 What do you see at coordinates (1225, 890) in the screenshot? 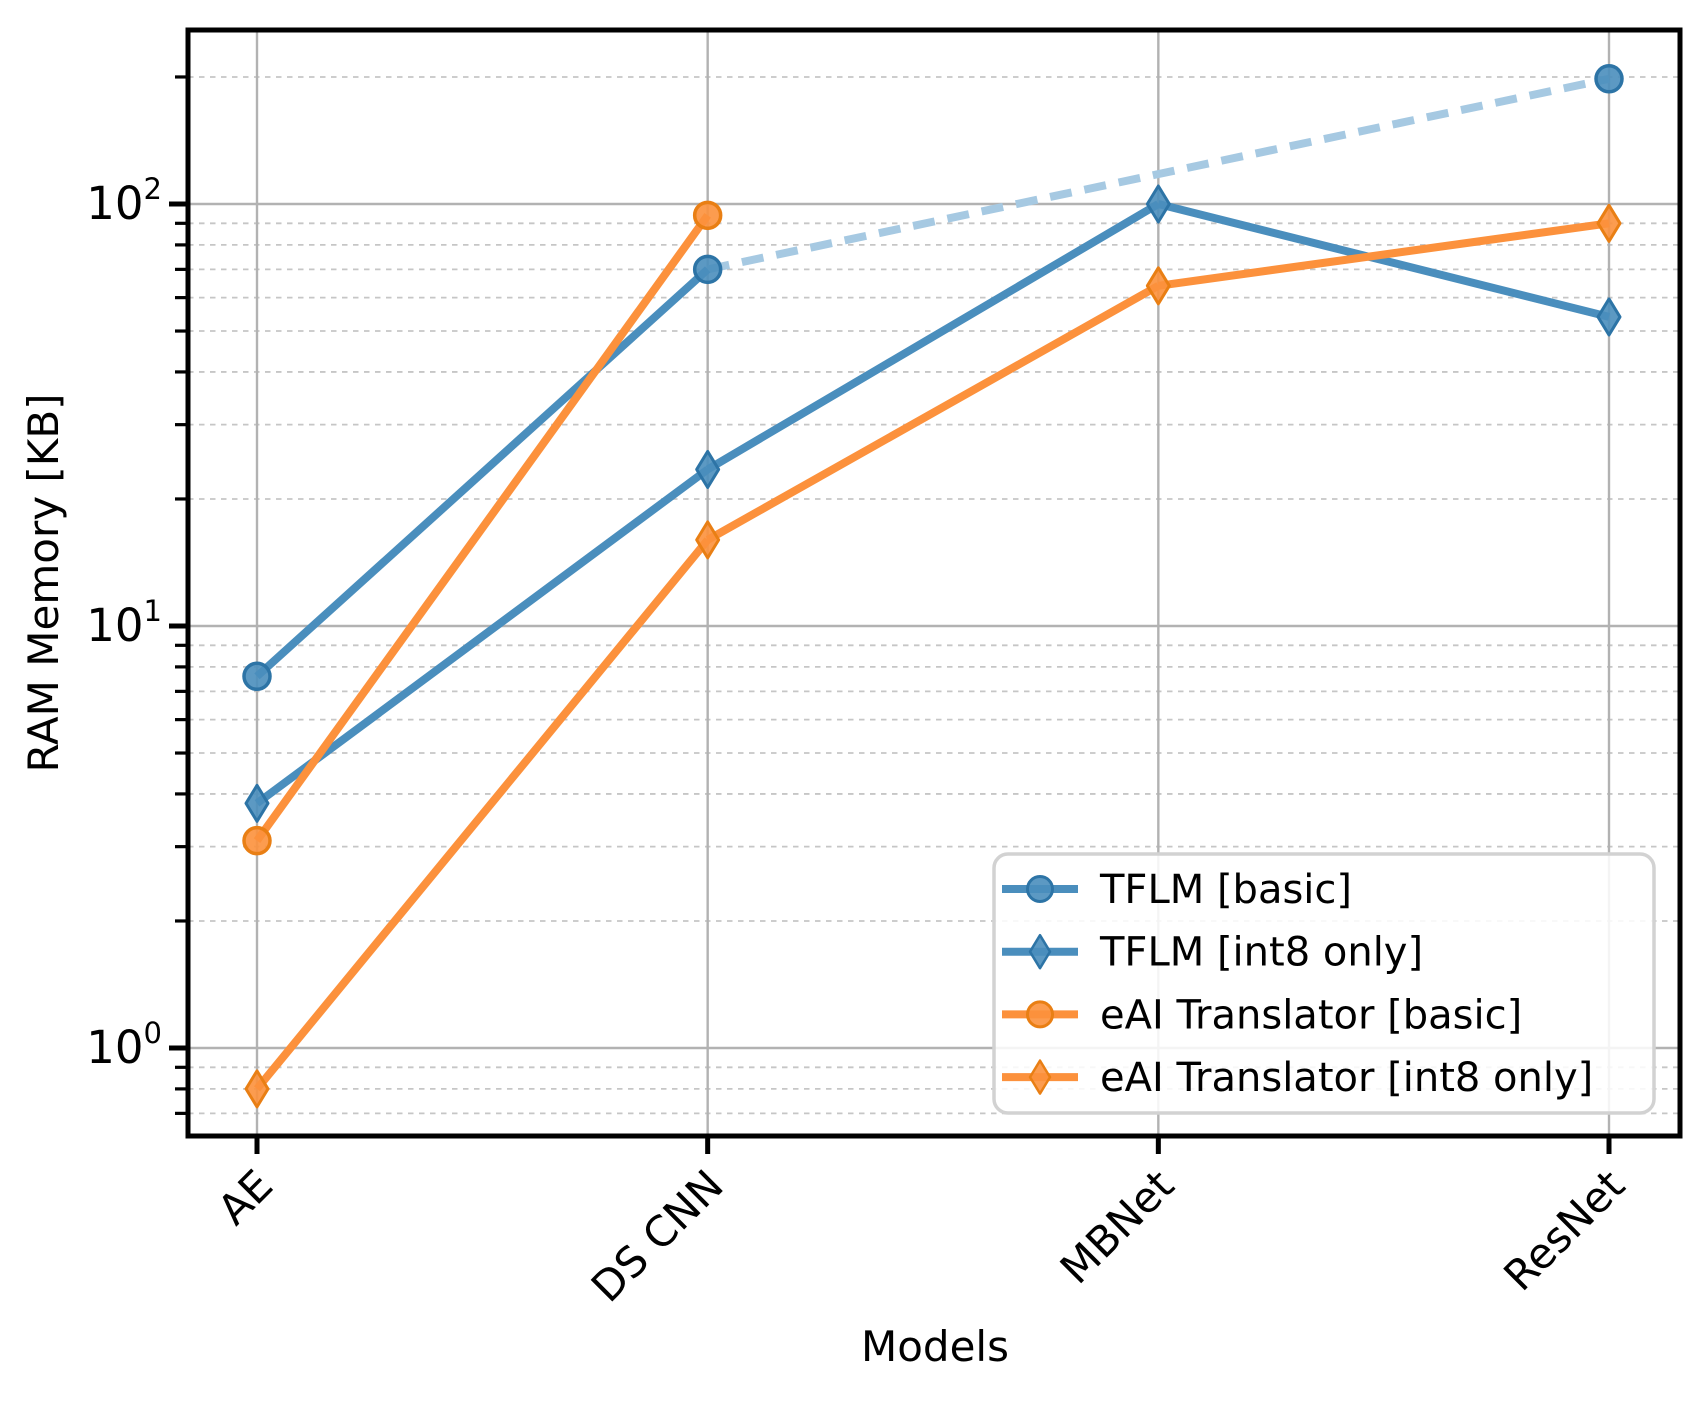
I see `legend-label: TFLM [basic]` at bounding box center [1225, 890].